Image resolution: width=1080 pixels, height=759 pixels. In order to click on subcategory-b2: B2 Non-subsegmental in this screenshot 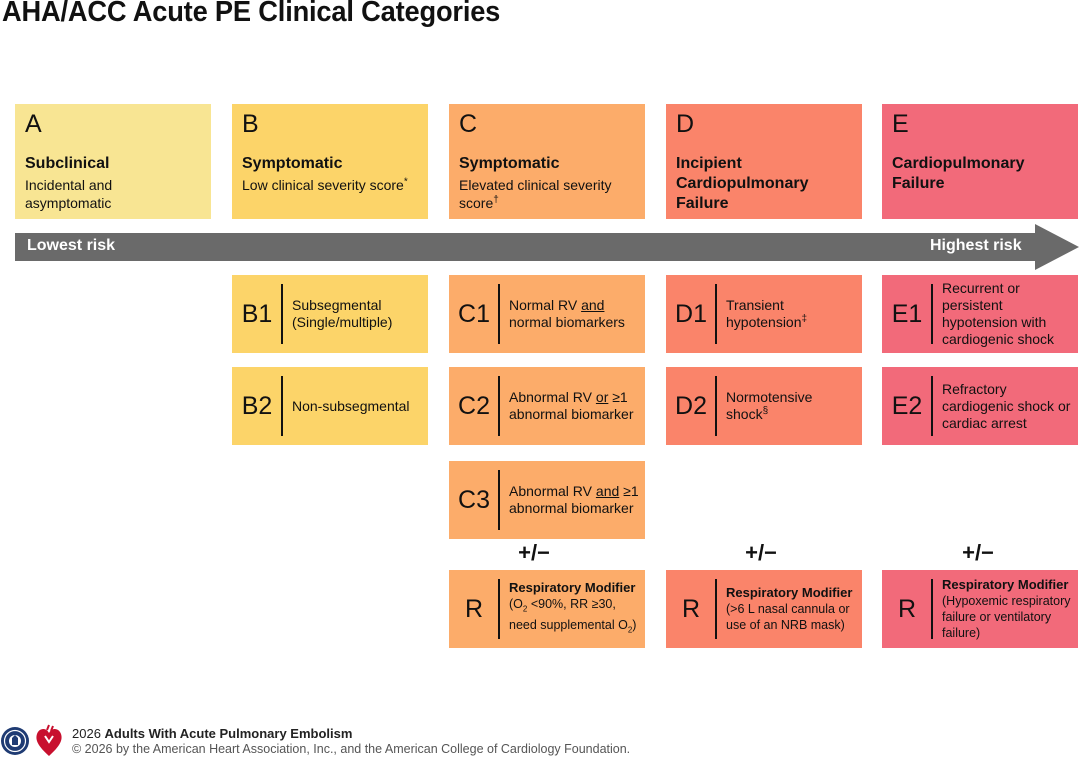, I will do `click(330, 406)`.